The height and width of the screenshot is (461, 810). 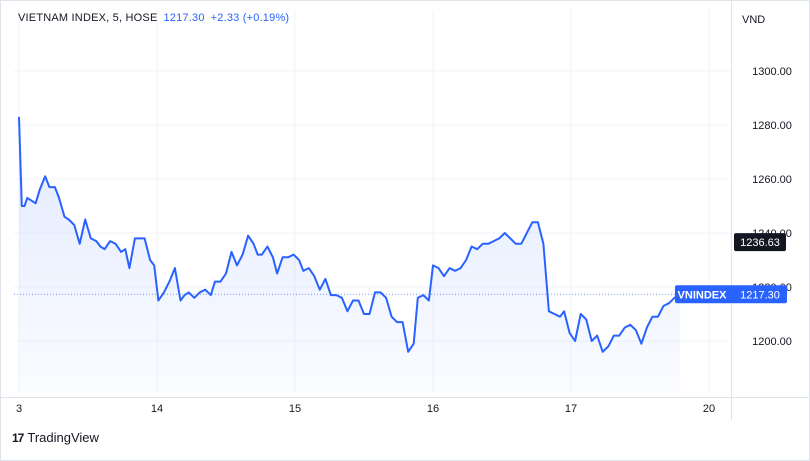 I want to click on x-tick-label: 14, so click(x=157, y=409).